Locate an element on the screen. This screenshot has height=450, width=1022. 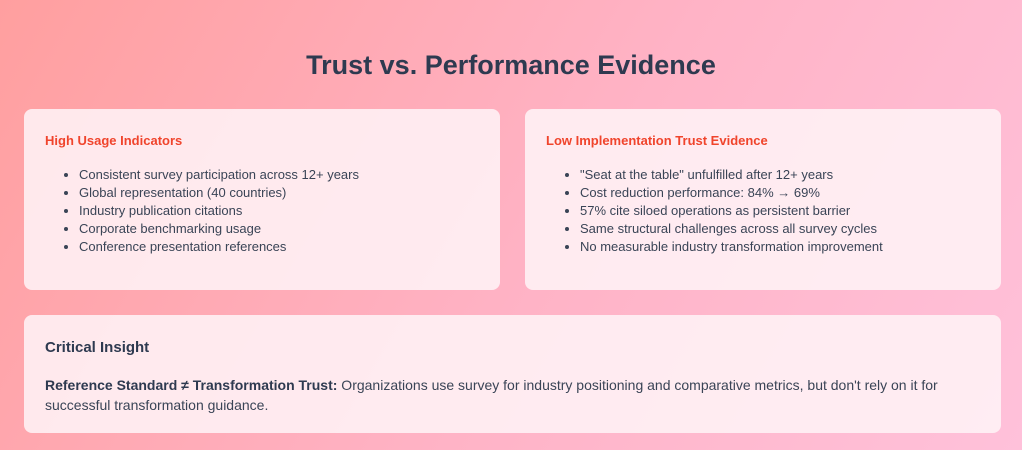
high-usage-heading: High Usage Indicators is located at coordinates (114, 140).